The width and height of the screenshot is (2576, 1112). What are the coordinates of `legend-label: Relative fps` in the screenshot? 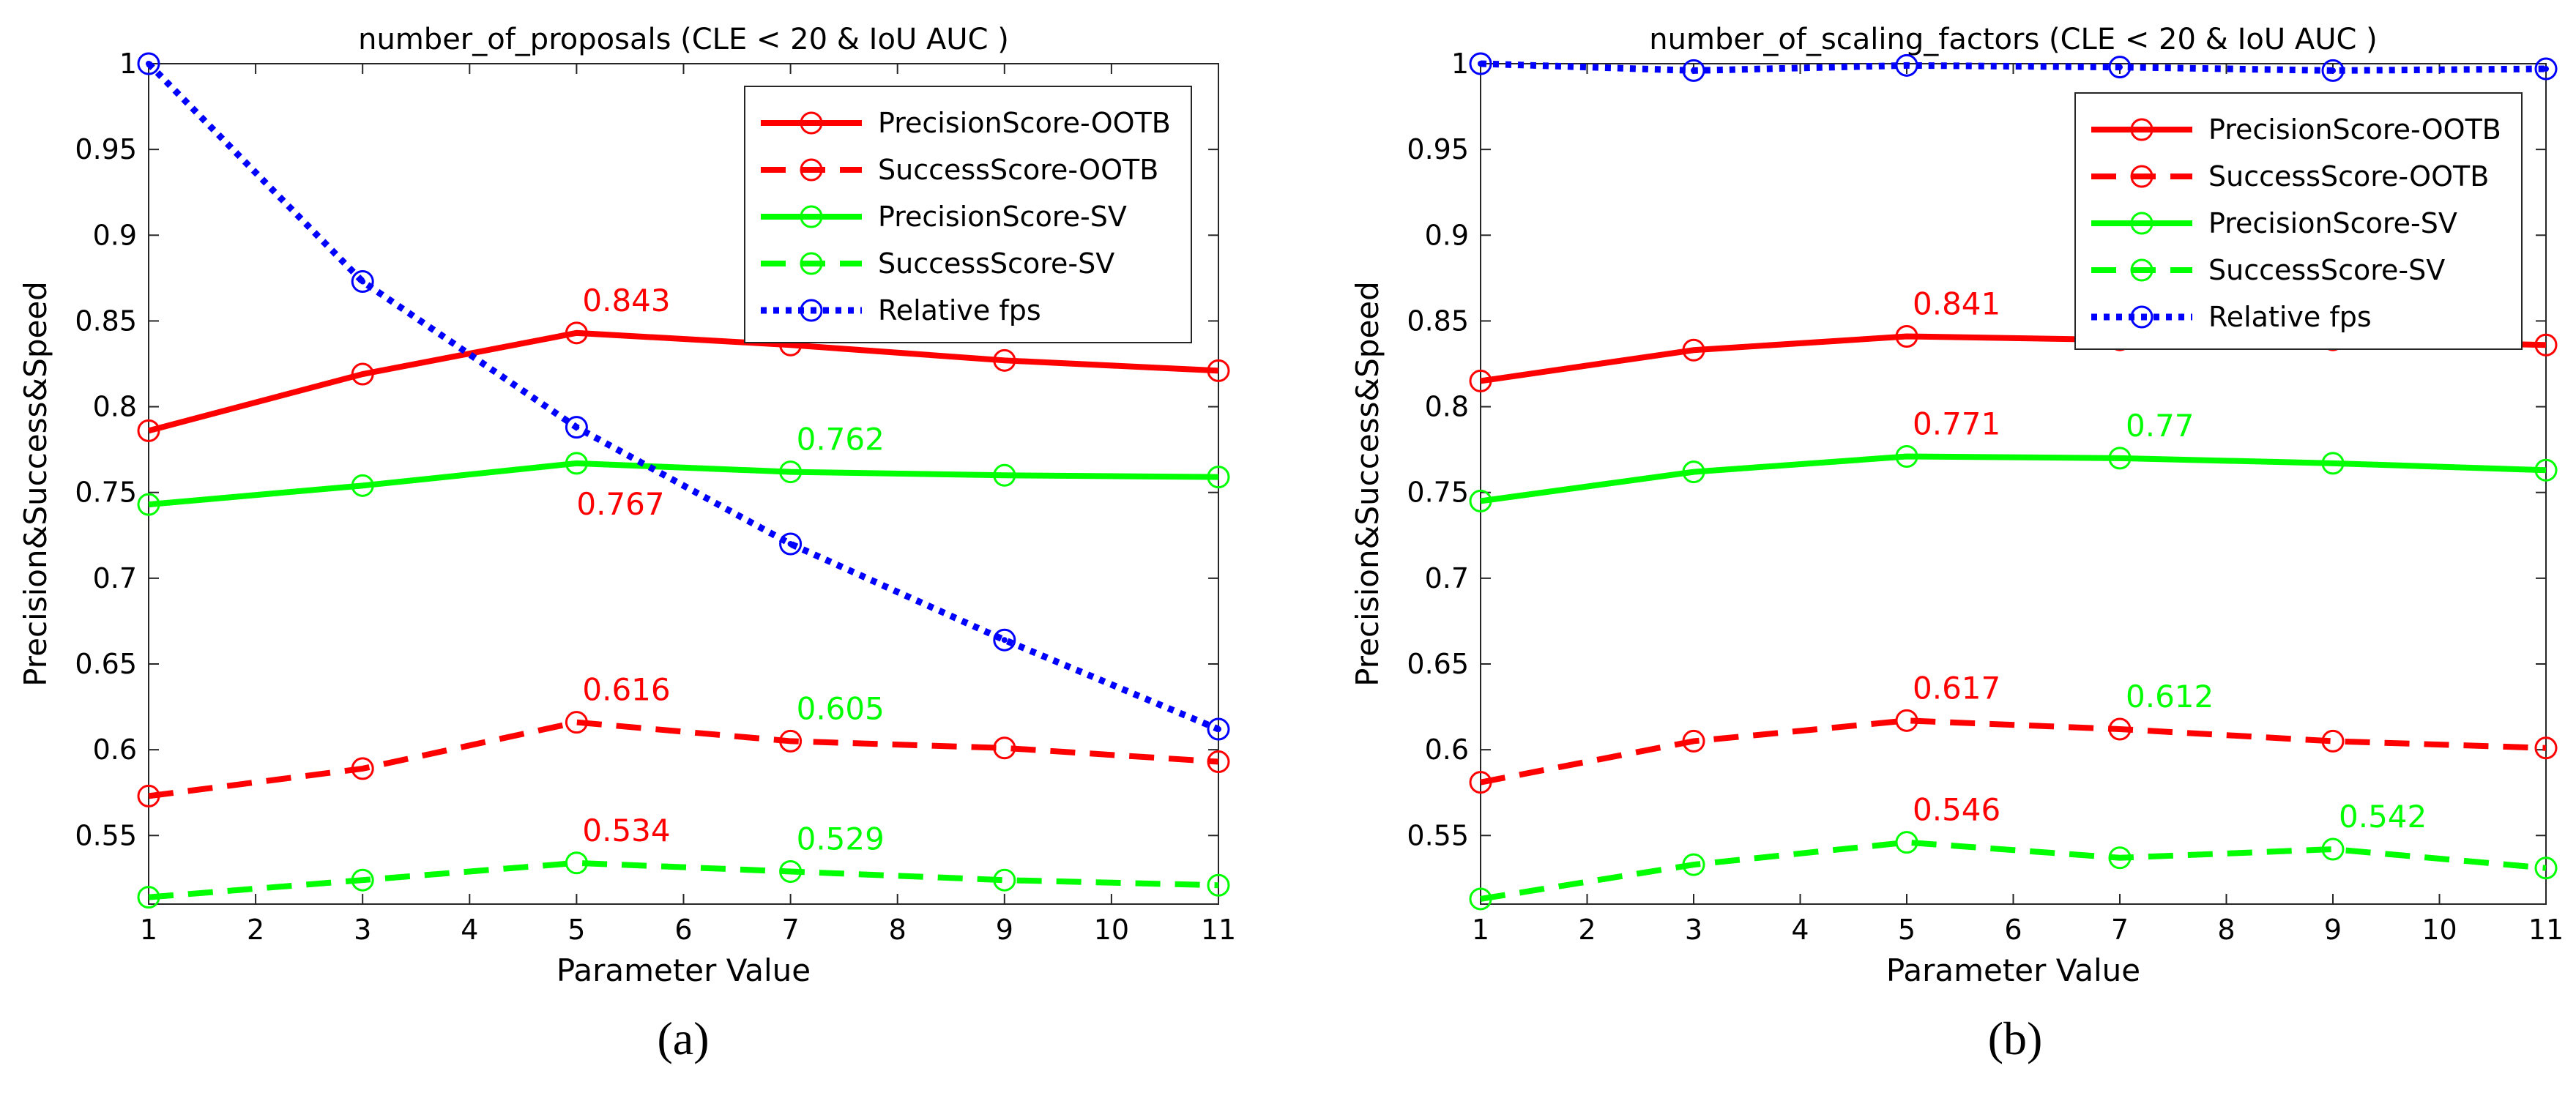 It's located at (959, 310).